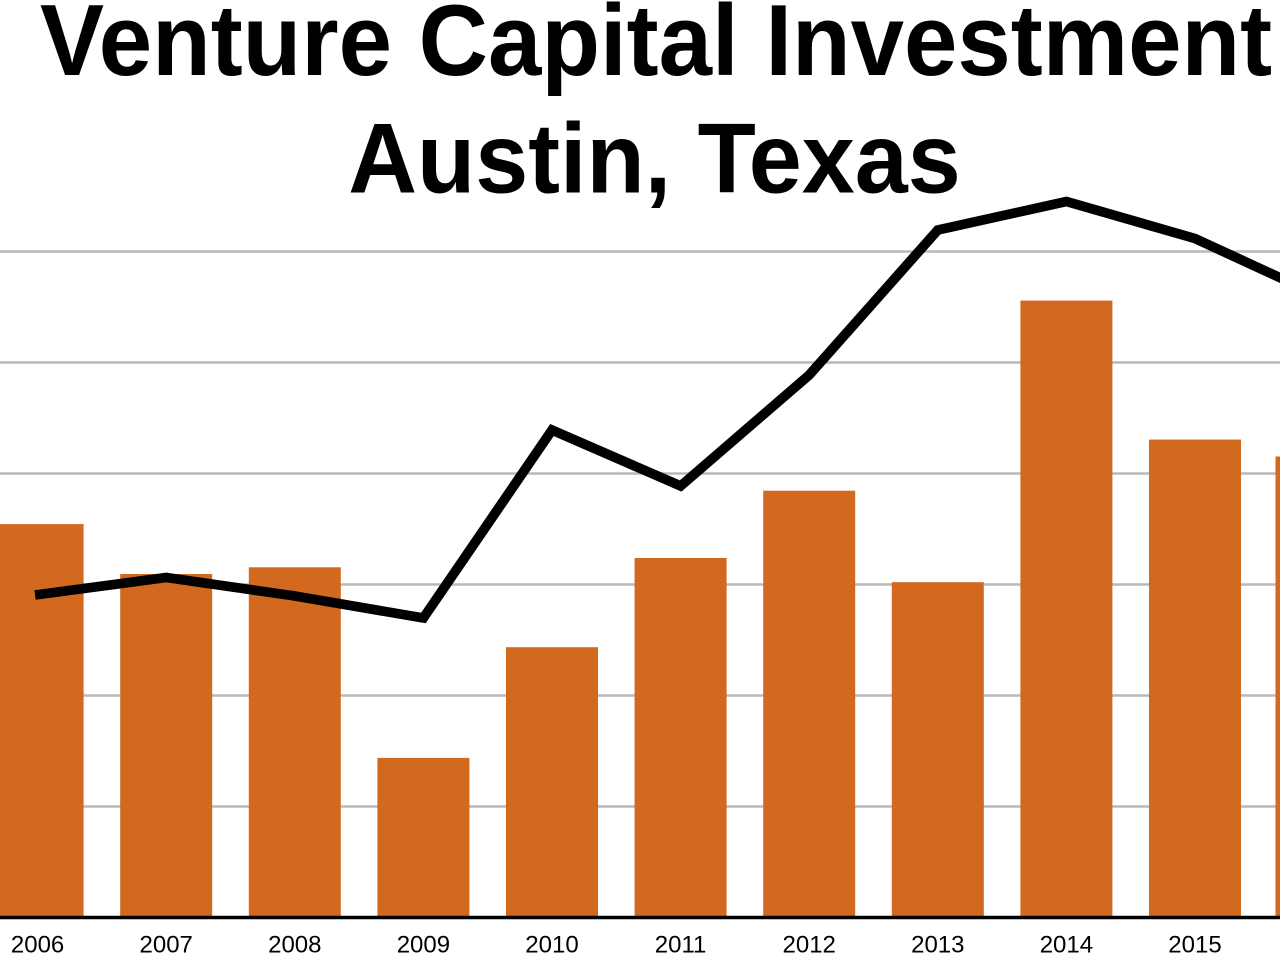 This screenshot has height=960, width=1280. I want to click on svg-text: Venture Capital Investment, so click(656, 48).